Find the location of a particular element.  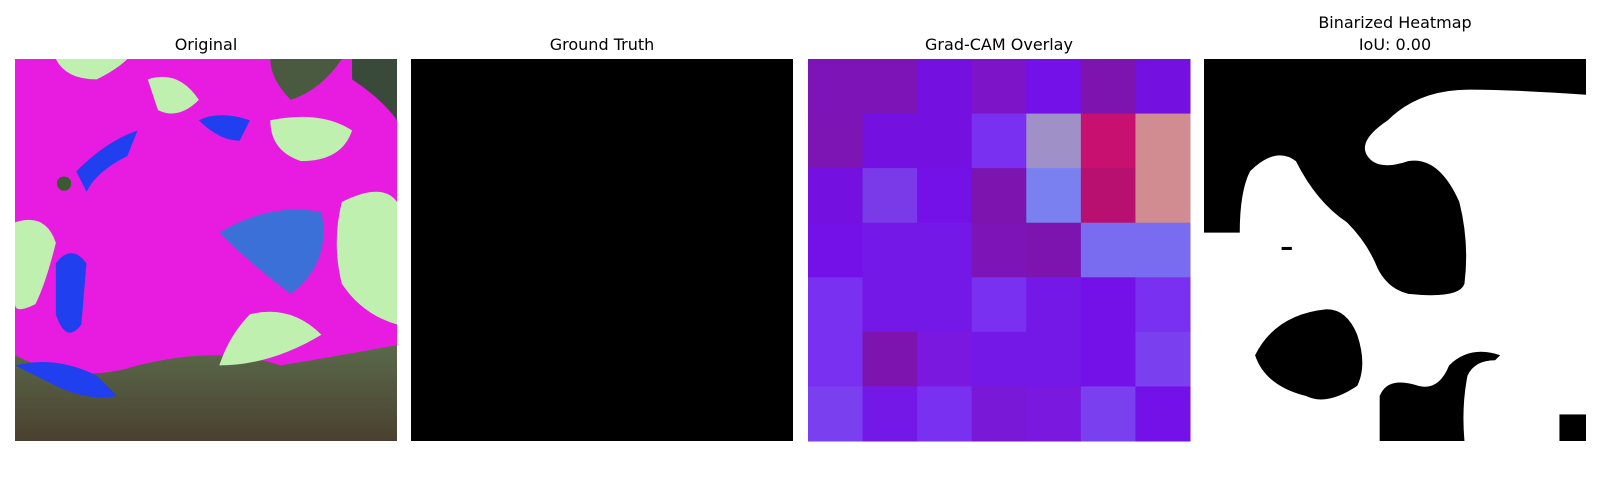

panel-title: Grad-CAM Overlay is located at coordinates (999, 44).